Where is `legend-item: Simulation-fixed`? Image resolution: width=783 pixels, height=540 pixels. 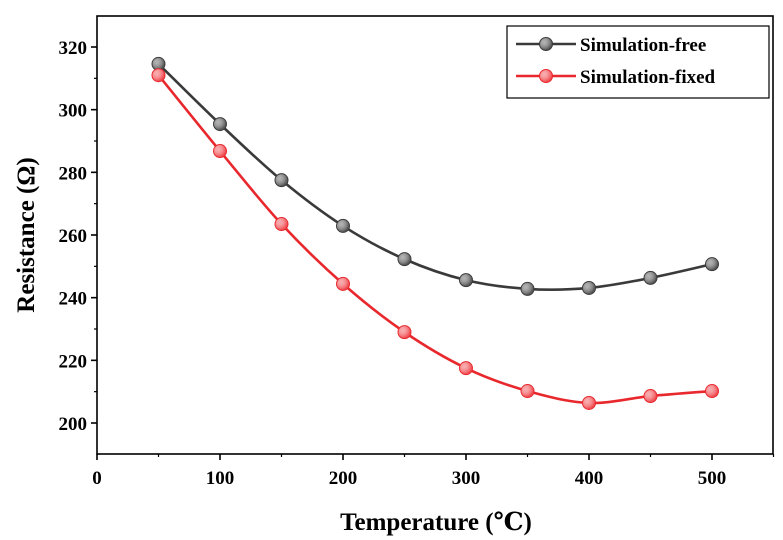 legend-item: Simulation-fixed is located at coordinates (616, 77).